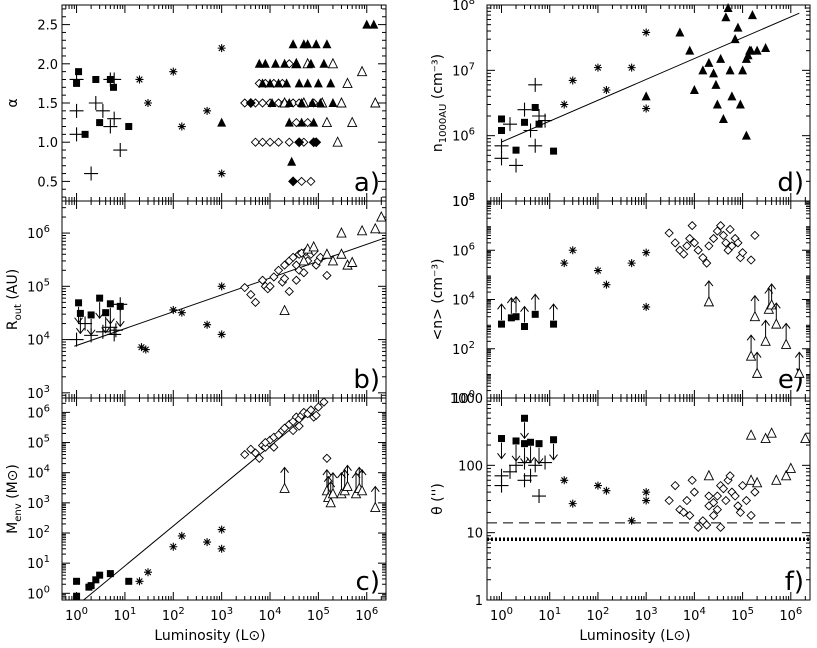 The image size is (817, 648). What do you see at coordinates (218, 616) in the screenshot?
I see `x-tick-base: 10` at bounding box center [218, 616].